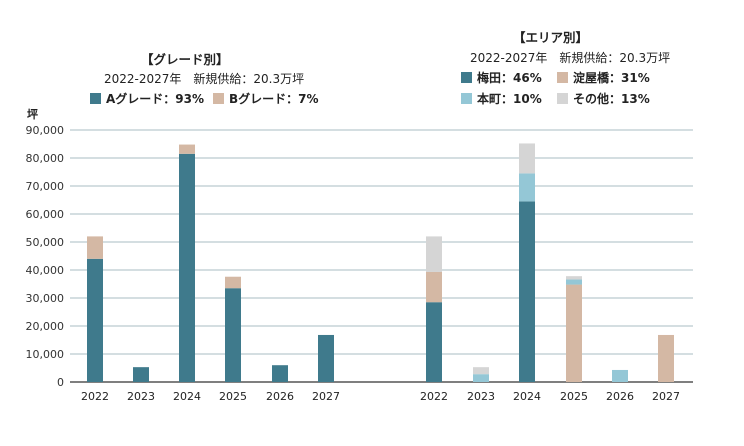 The image size is (744, 446). I want to click on legend-label-other: その他：13%, so click(611, 99).